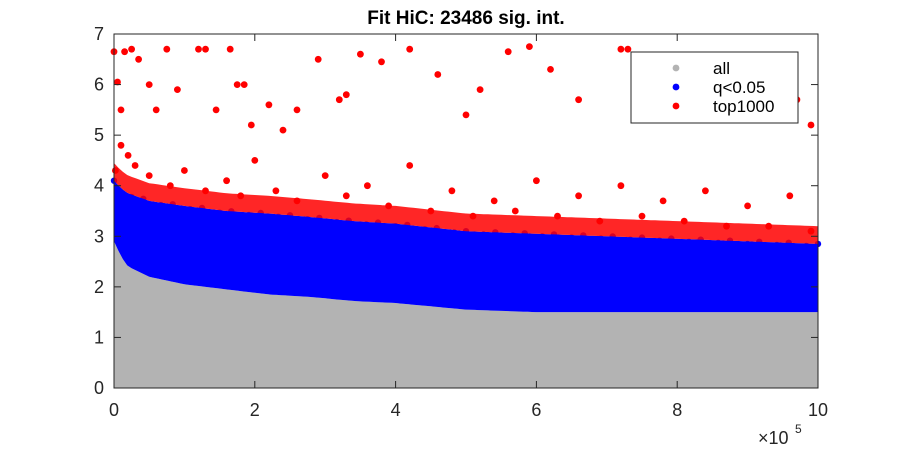 The width and height of the screenshot is (900, 450). What do you see at coordinates (465, 18) in the screenshot?
I see `chart-title: Fit HiC: 23486 sig. int.` at bounding box center [465, 18].